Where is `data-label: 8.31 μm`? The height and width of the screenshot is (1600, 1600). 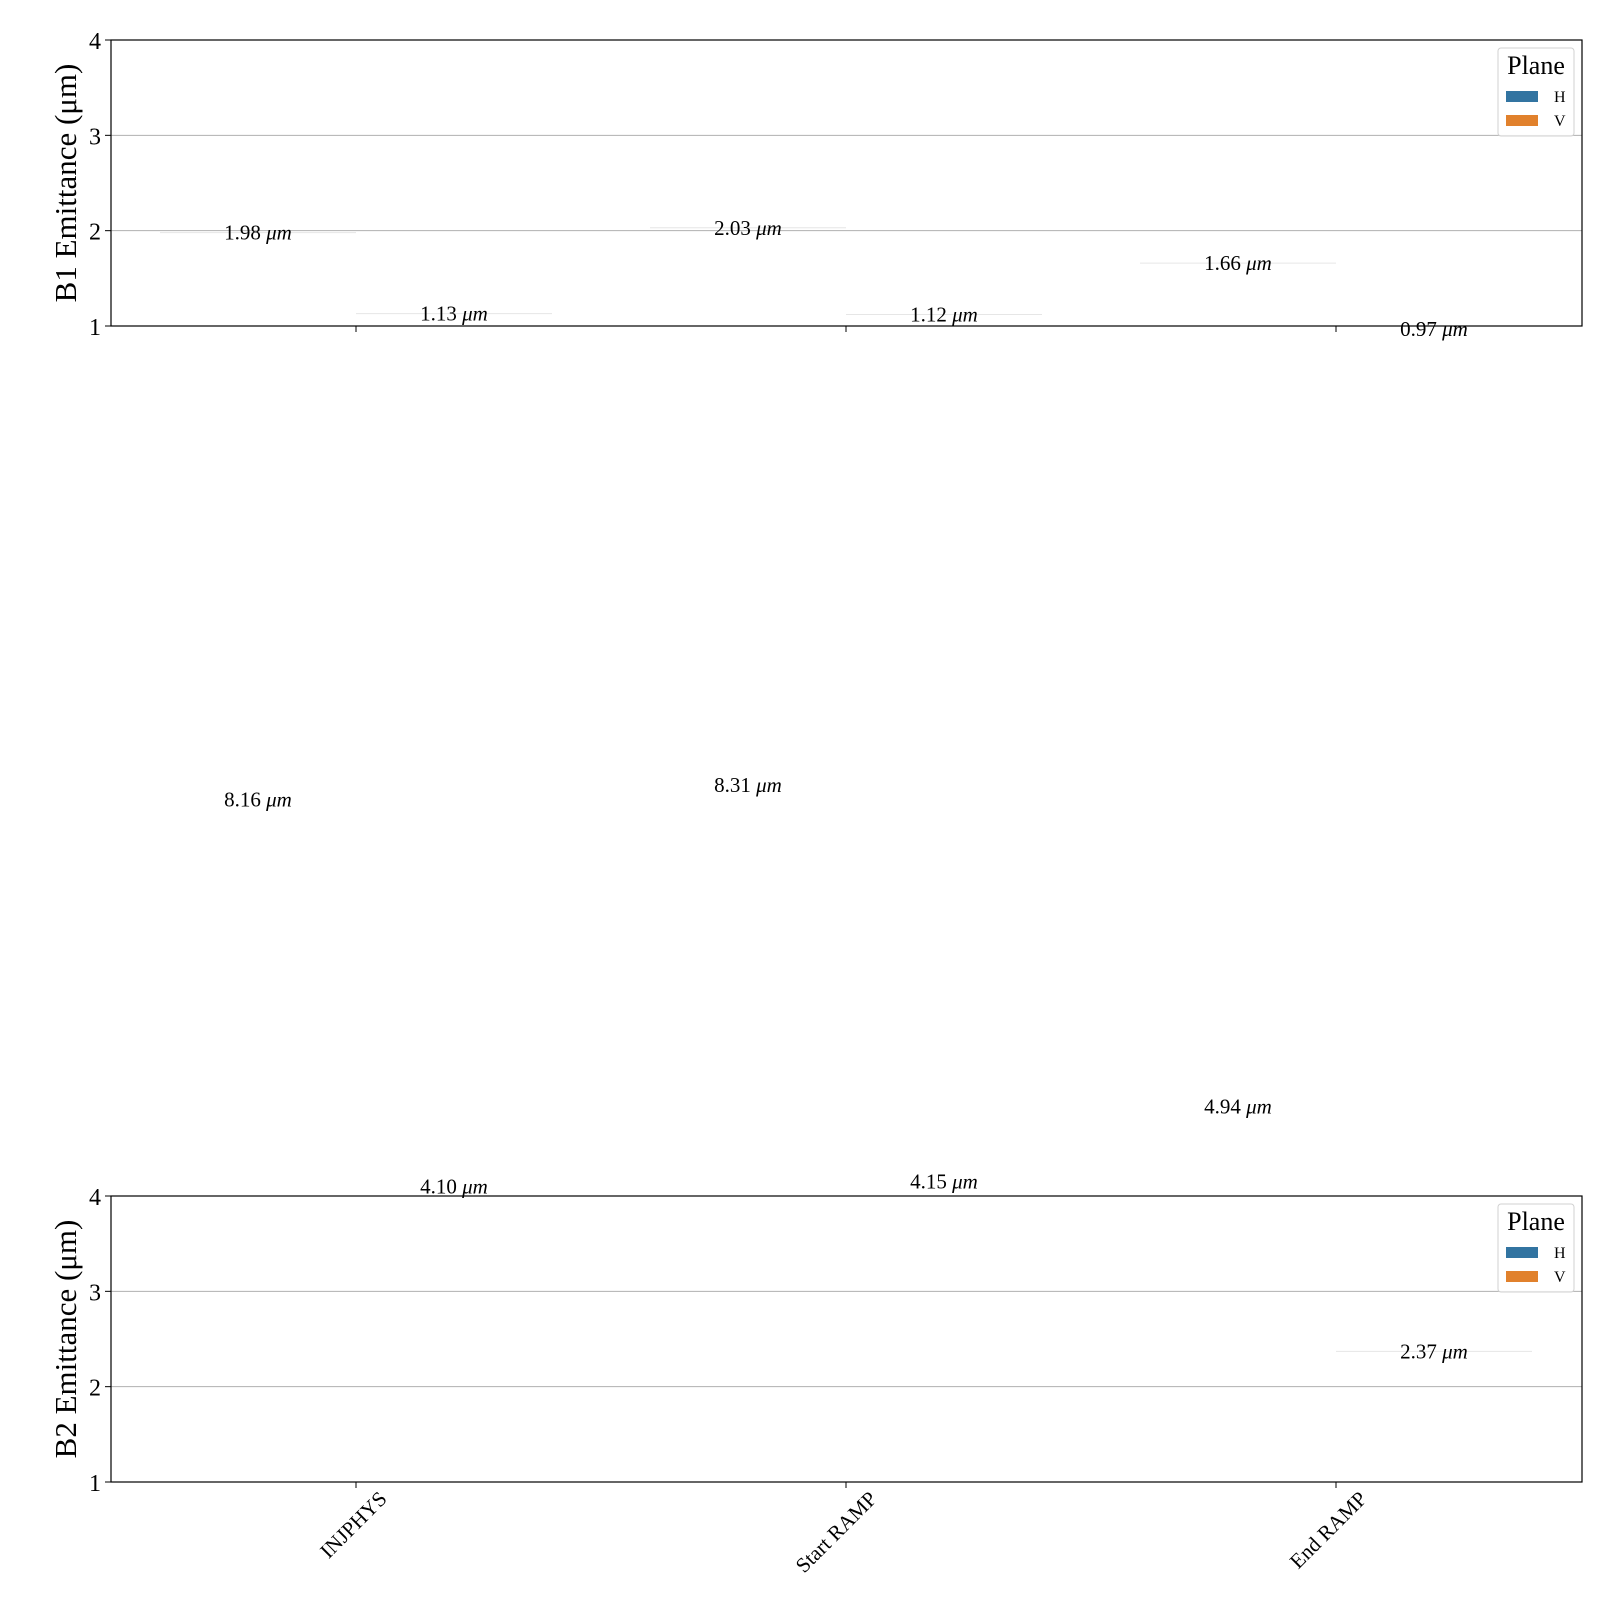
data-label: 8.31 μm is located at coordinates (748, 785).